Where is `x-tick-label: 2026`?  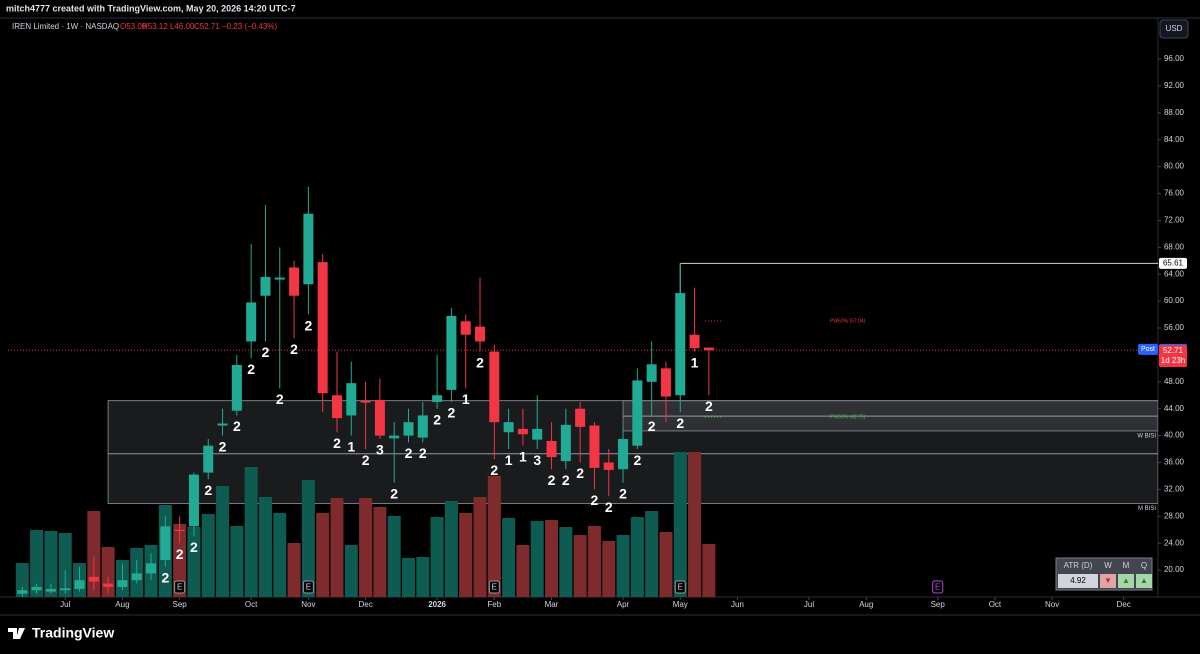 x-tick-label: 2026 is located at coordinates (437, 604).